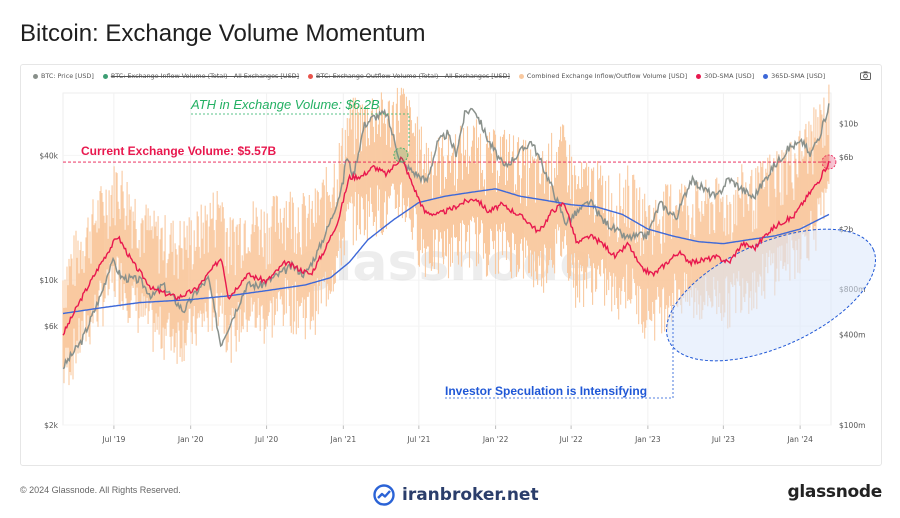  What do you see at coordinates (852, 425) in the screenshot?
I see `right-axis-tick-label: $100m` at bounding box center [852, 425].